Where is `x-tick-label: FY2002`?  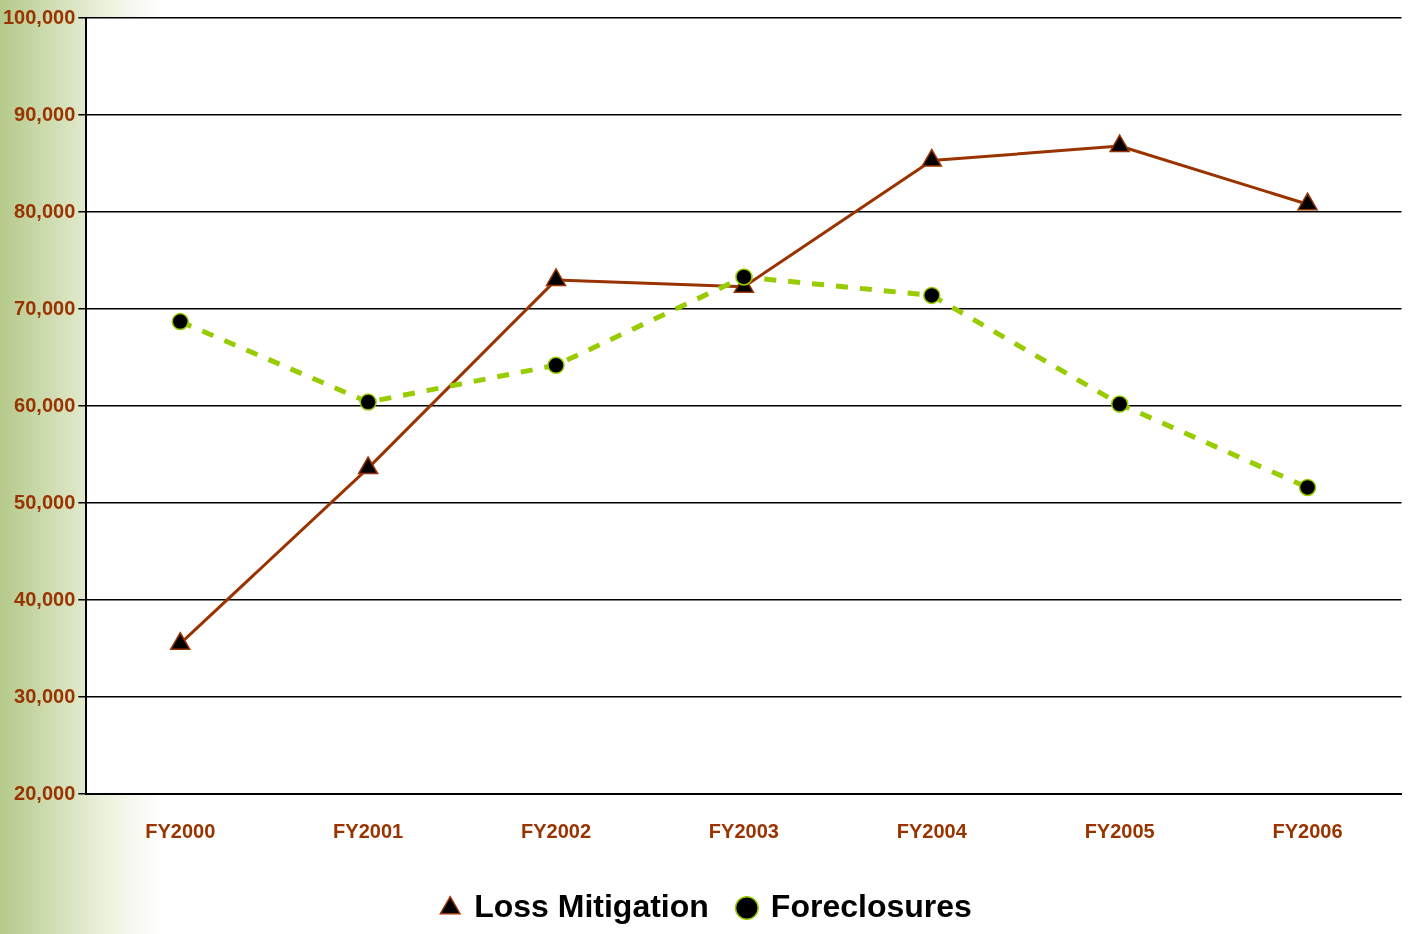 x-tick-label: FY2002 is located at coordinates (556, 830).